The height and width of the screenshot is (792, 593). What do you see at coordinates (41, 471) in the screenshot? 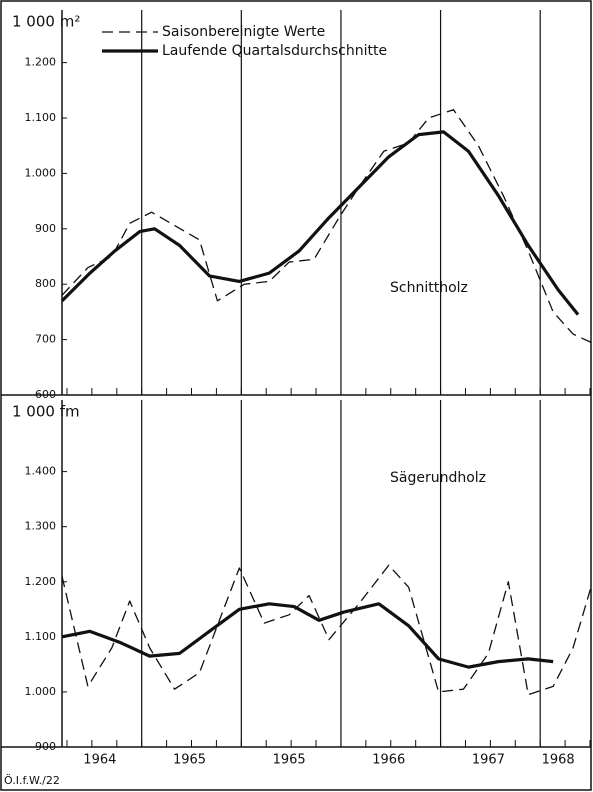
I see `y-tick-label: 1.400` at bounding box center [41, 471].